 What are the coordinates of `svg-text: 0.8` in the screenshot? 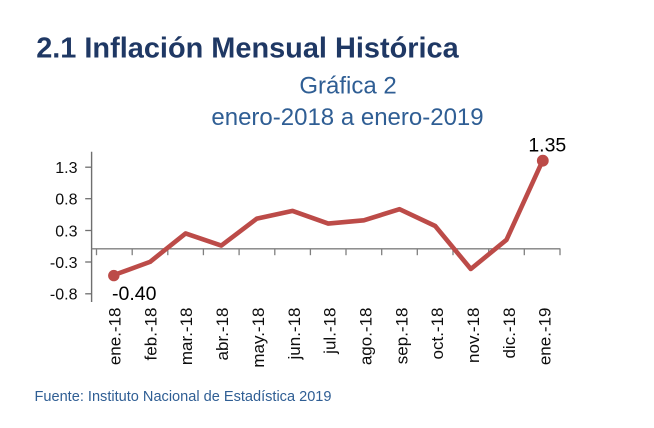 It's located at (66, 200).